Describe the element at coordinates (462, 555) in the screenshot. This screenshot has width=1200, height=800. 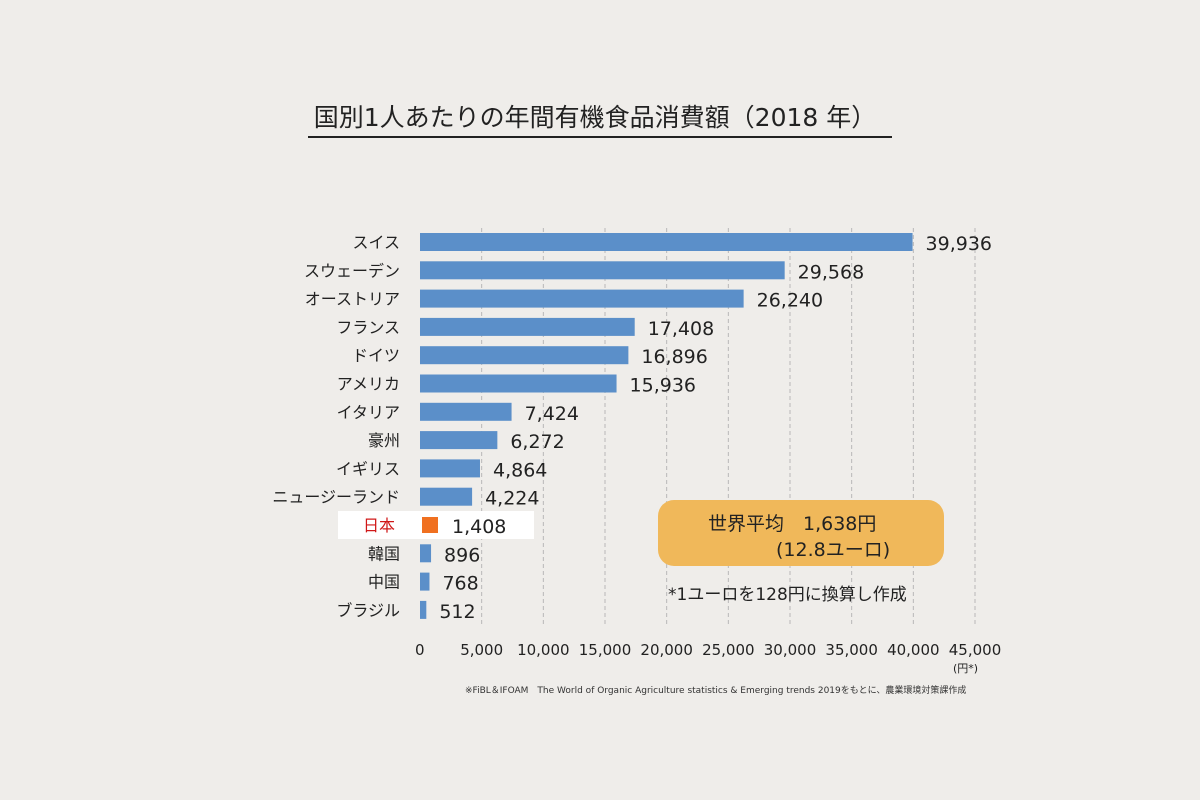
I see `data-label: 896` at that location.